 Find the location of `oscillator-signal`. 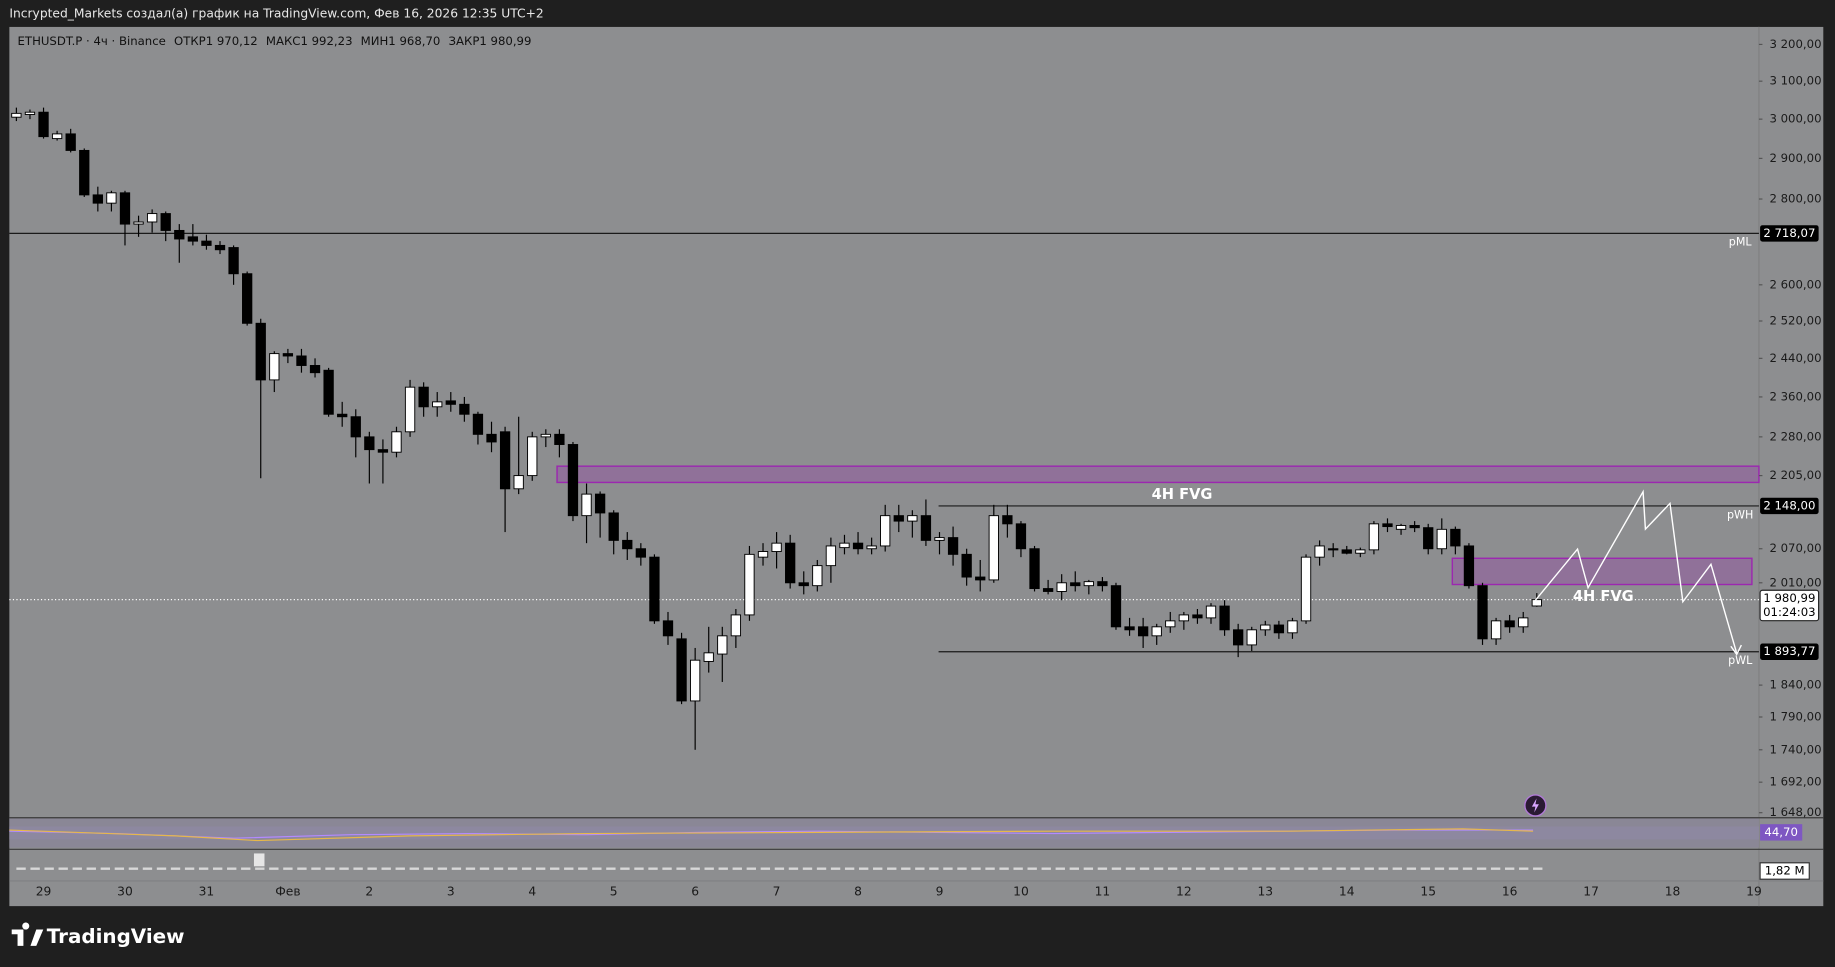

oscillator-signal is located at coordinates (771, 835).